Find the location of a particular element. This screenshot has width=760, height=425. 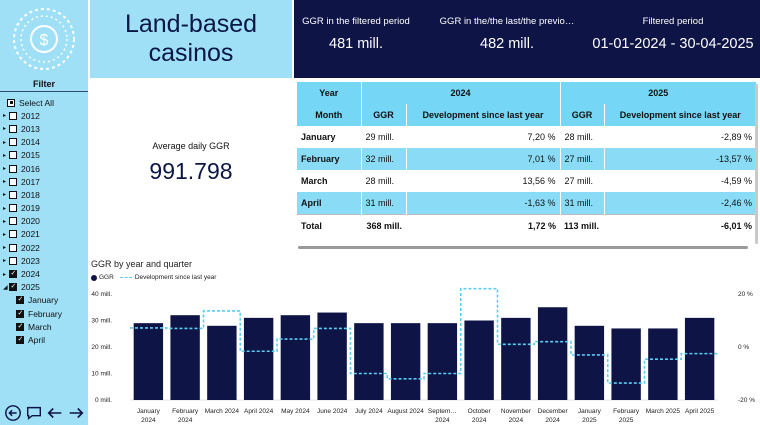

filter-year-2023: ▸ 2023 is located at coordinates (45, 260).